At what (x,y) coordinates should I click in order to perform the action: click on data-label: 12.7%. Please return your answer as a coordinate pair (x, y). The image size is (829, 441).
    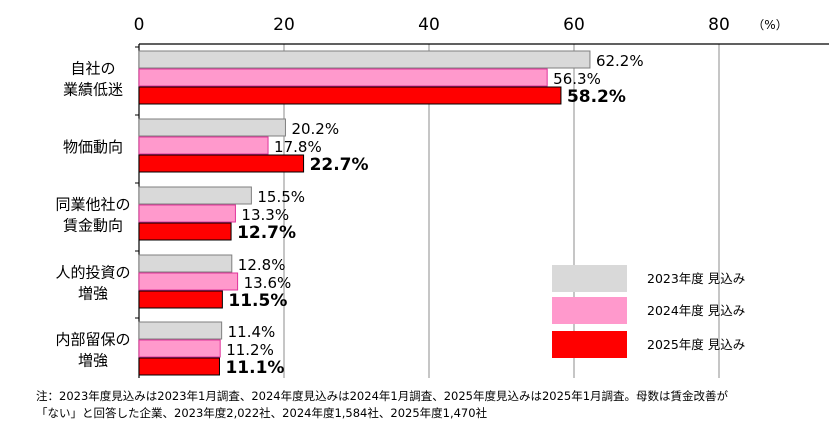
    Looking at the image, I should click on (266, 233).